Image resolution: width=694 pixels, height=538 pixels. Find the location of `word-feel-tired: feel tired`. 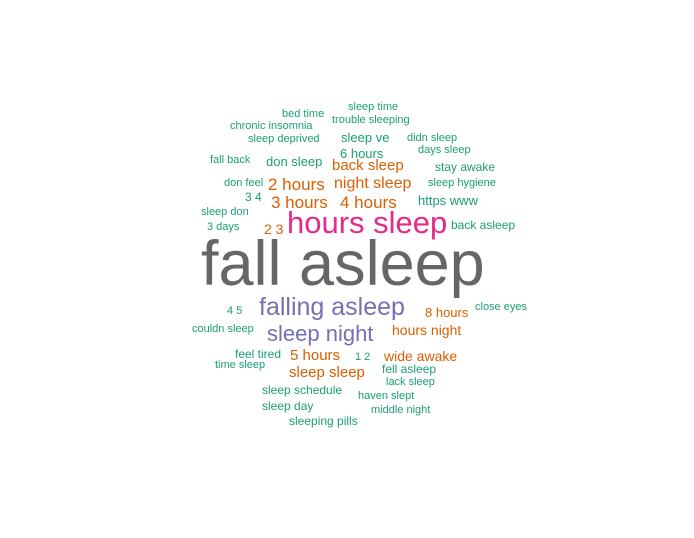

word-feel-tired: feel tired is located at coordinates (258, 354).